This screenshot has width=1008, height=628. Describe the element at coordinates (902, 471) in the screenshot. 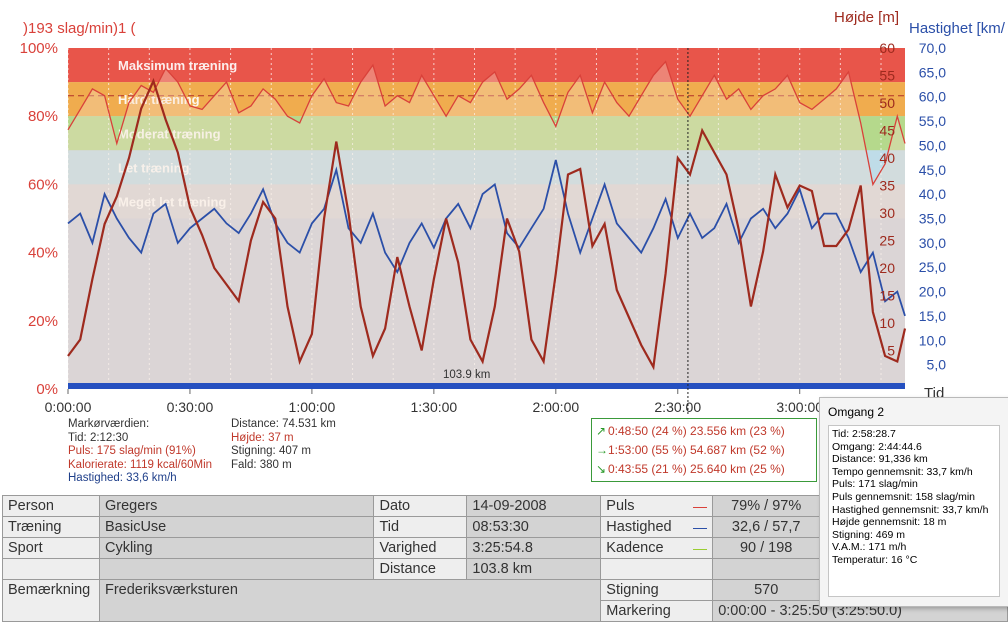

I see `lap-line: Tempo gennemsnit: 33,7 km/h` at that location.